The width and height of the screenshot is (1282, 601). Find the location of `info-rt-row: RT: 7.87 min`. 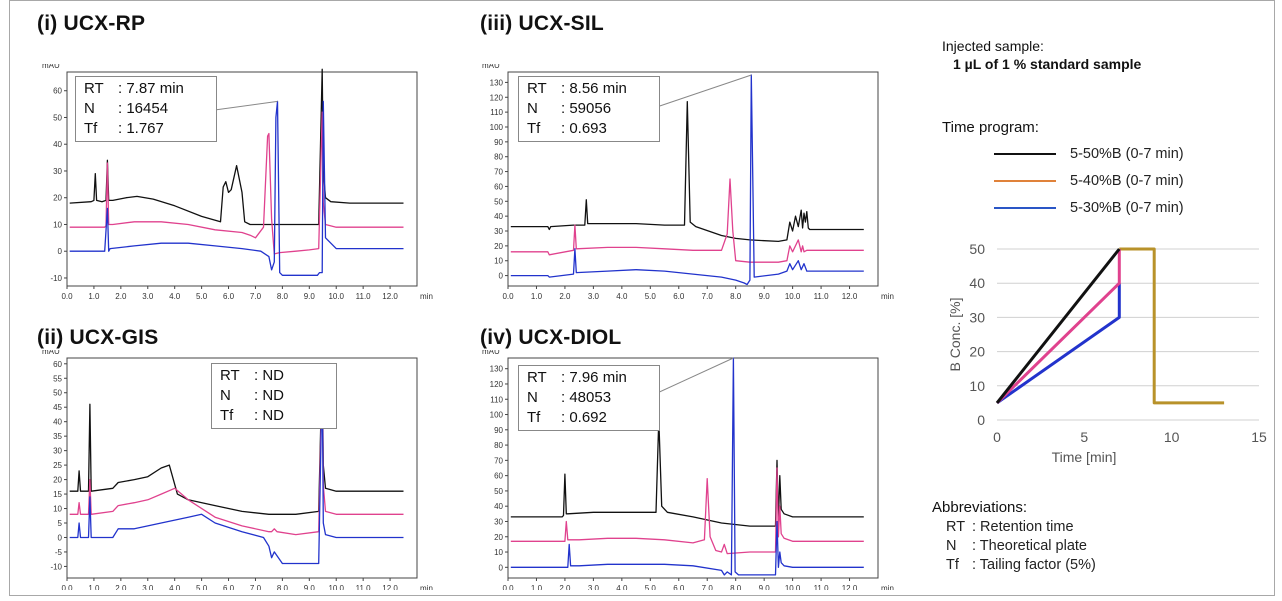

info-rt-row: RT: 7.87 min is located at coordinates (134, 88).